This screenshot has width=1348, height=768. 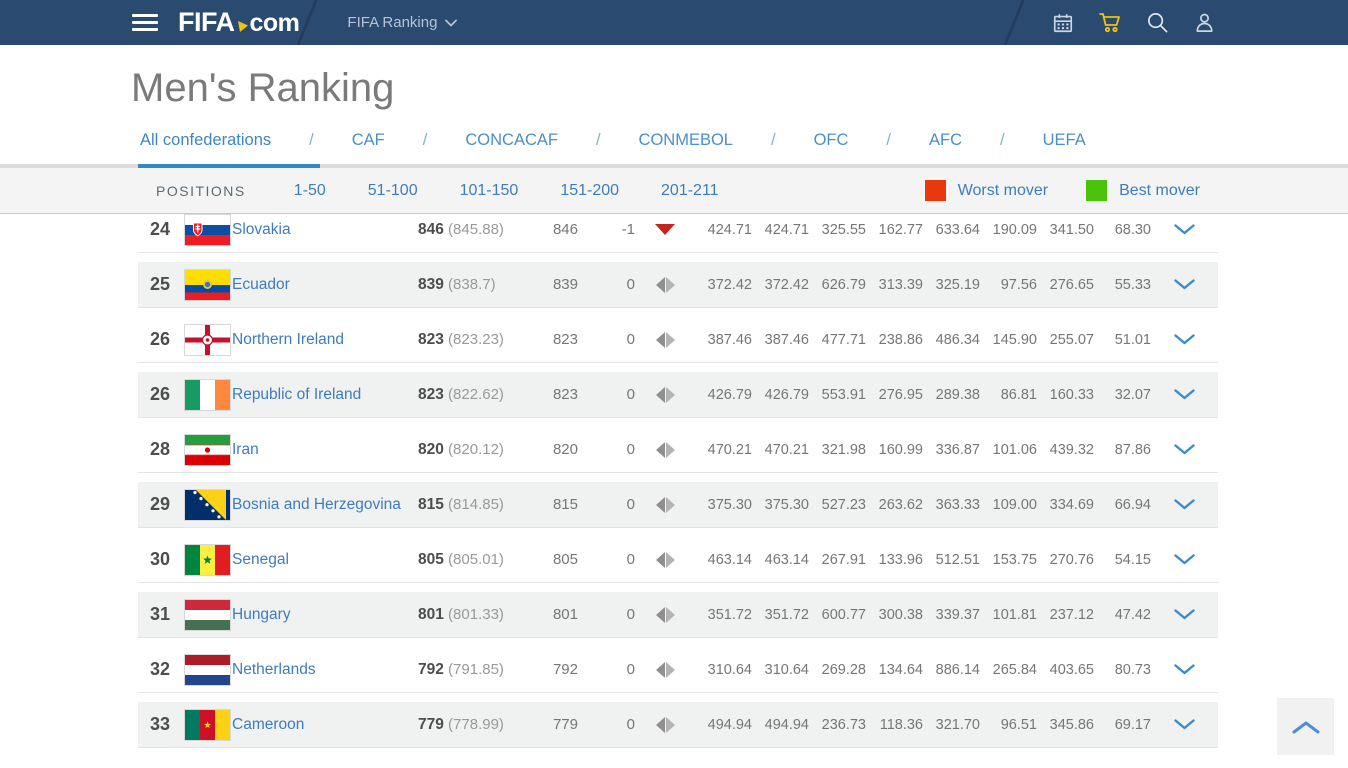 What do you see at coordinates (1064, 140) in the screenshot?
I see `tab-uefa: UEFA` at bounding box center [1064, 140].